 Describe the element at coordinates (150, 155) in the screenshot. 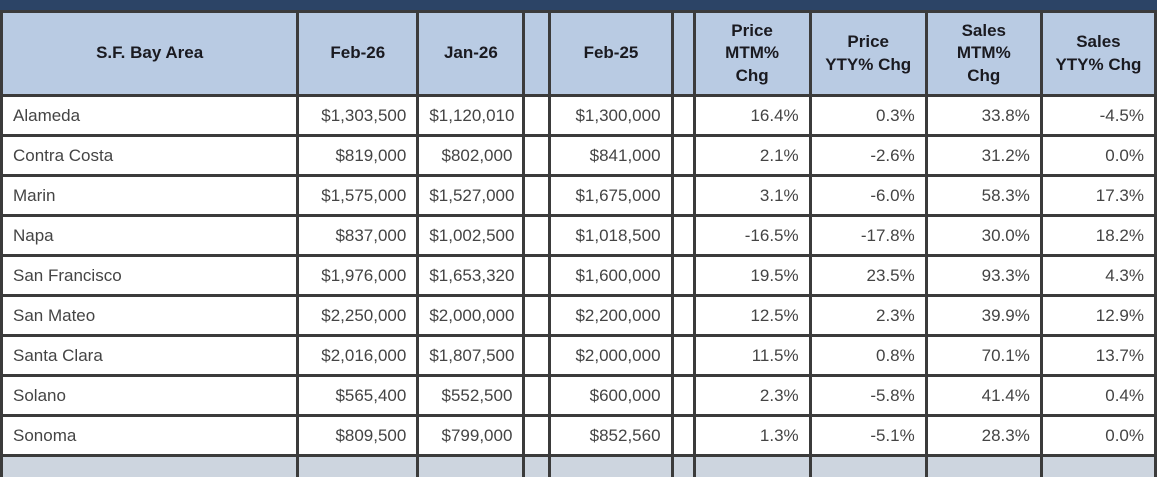

I see `region-cell: Contra Costa` at that location.